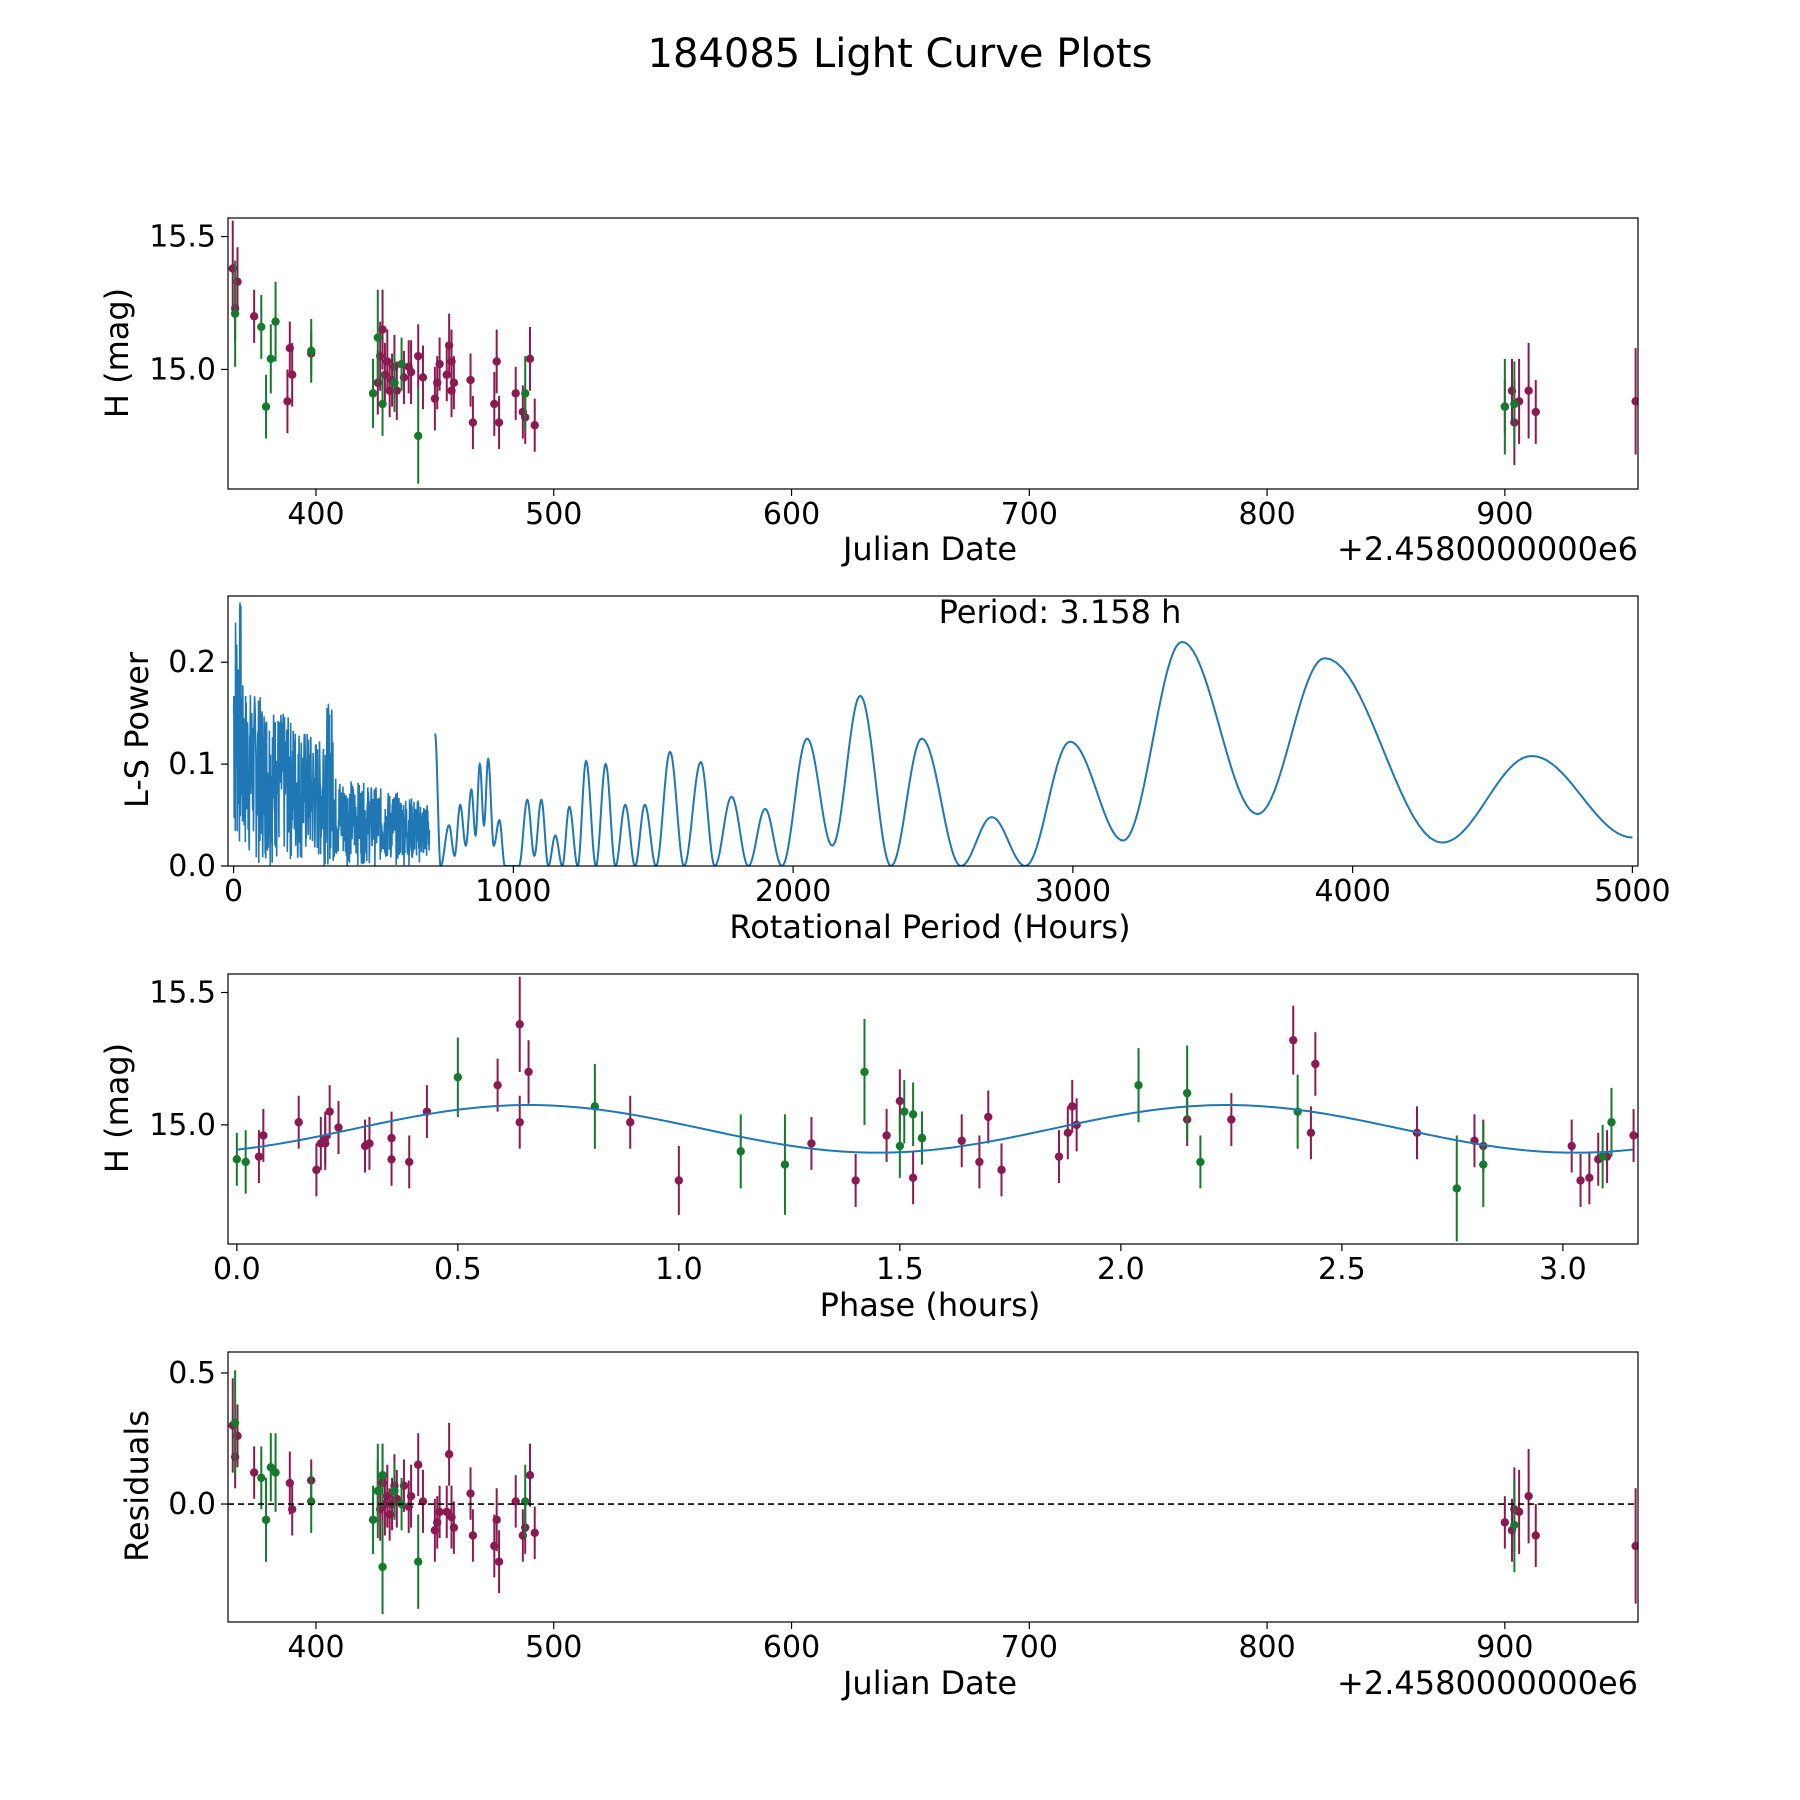 The height and width of the screenshot is (1800, 1800). I want to click on raw-frame, so click(933, 353).